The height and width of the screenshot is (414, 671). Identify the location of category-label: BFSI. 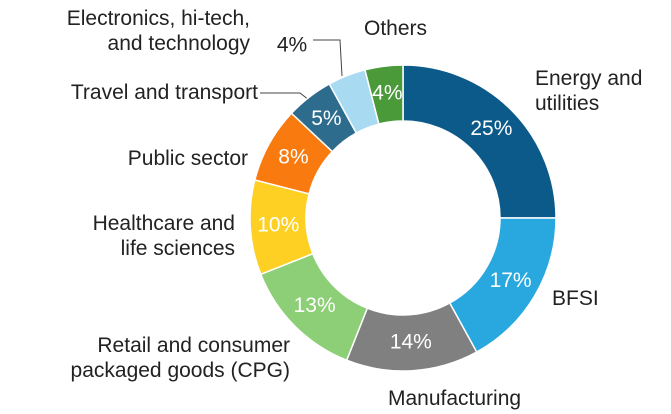
(575, 298).